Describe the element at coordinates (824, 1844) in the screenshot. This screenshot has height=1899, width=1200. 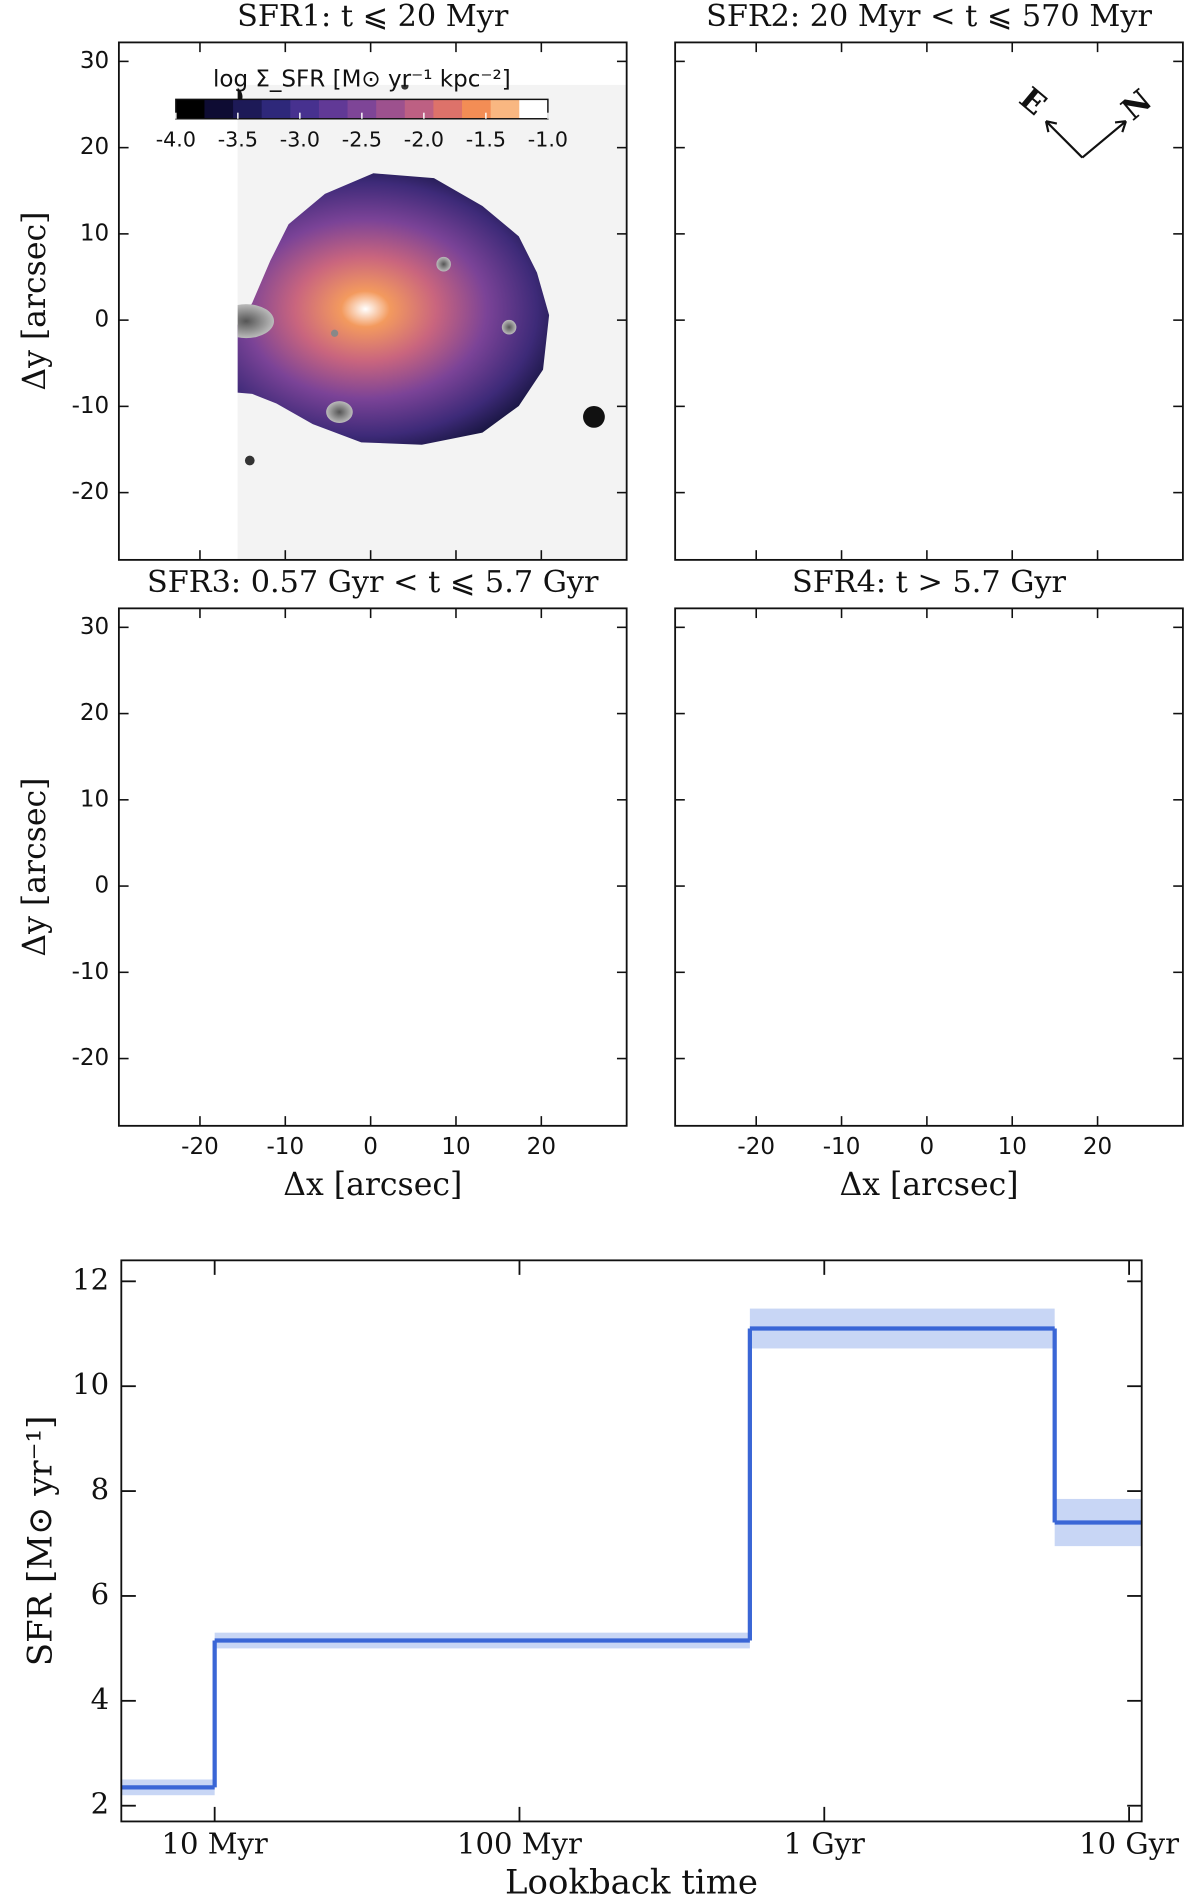
I see `x-tick-label: 1 Gyr` at that location.